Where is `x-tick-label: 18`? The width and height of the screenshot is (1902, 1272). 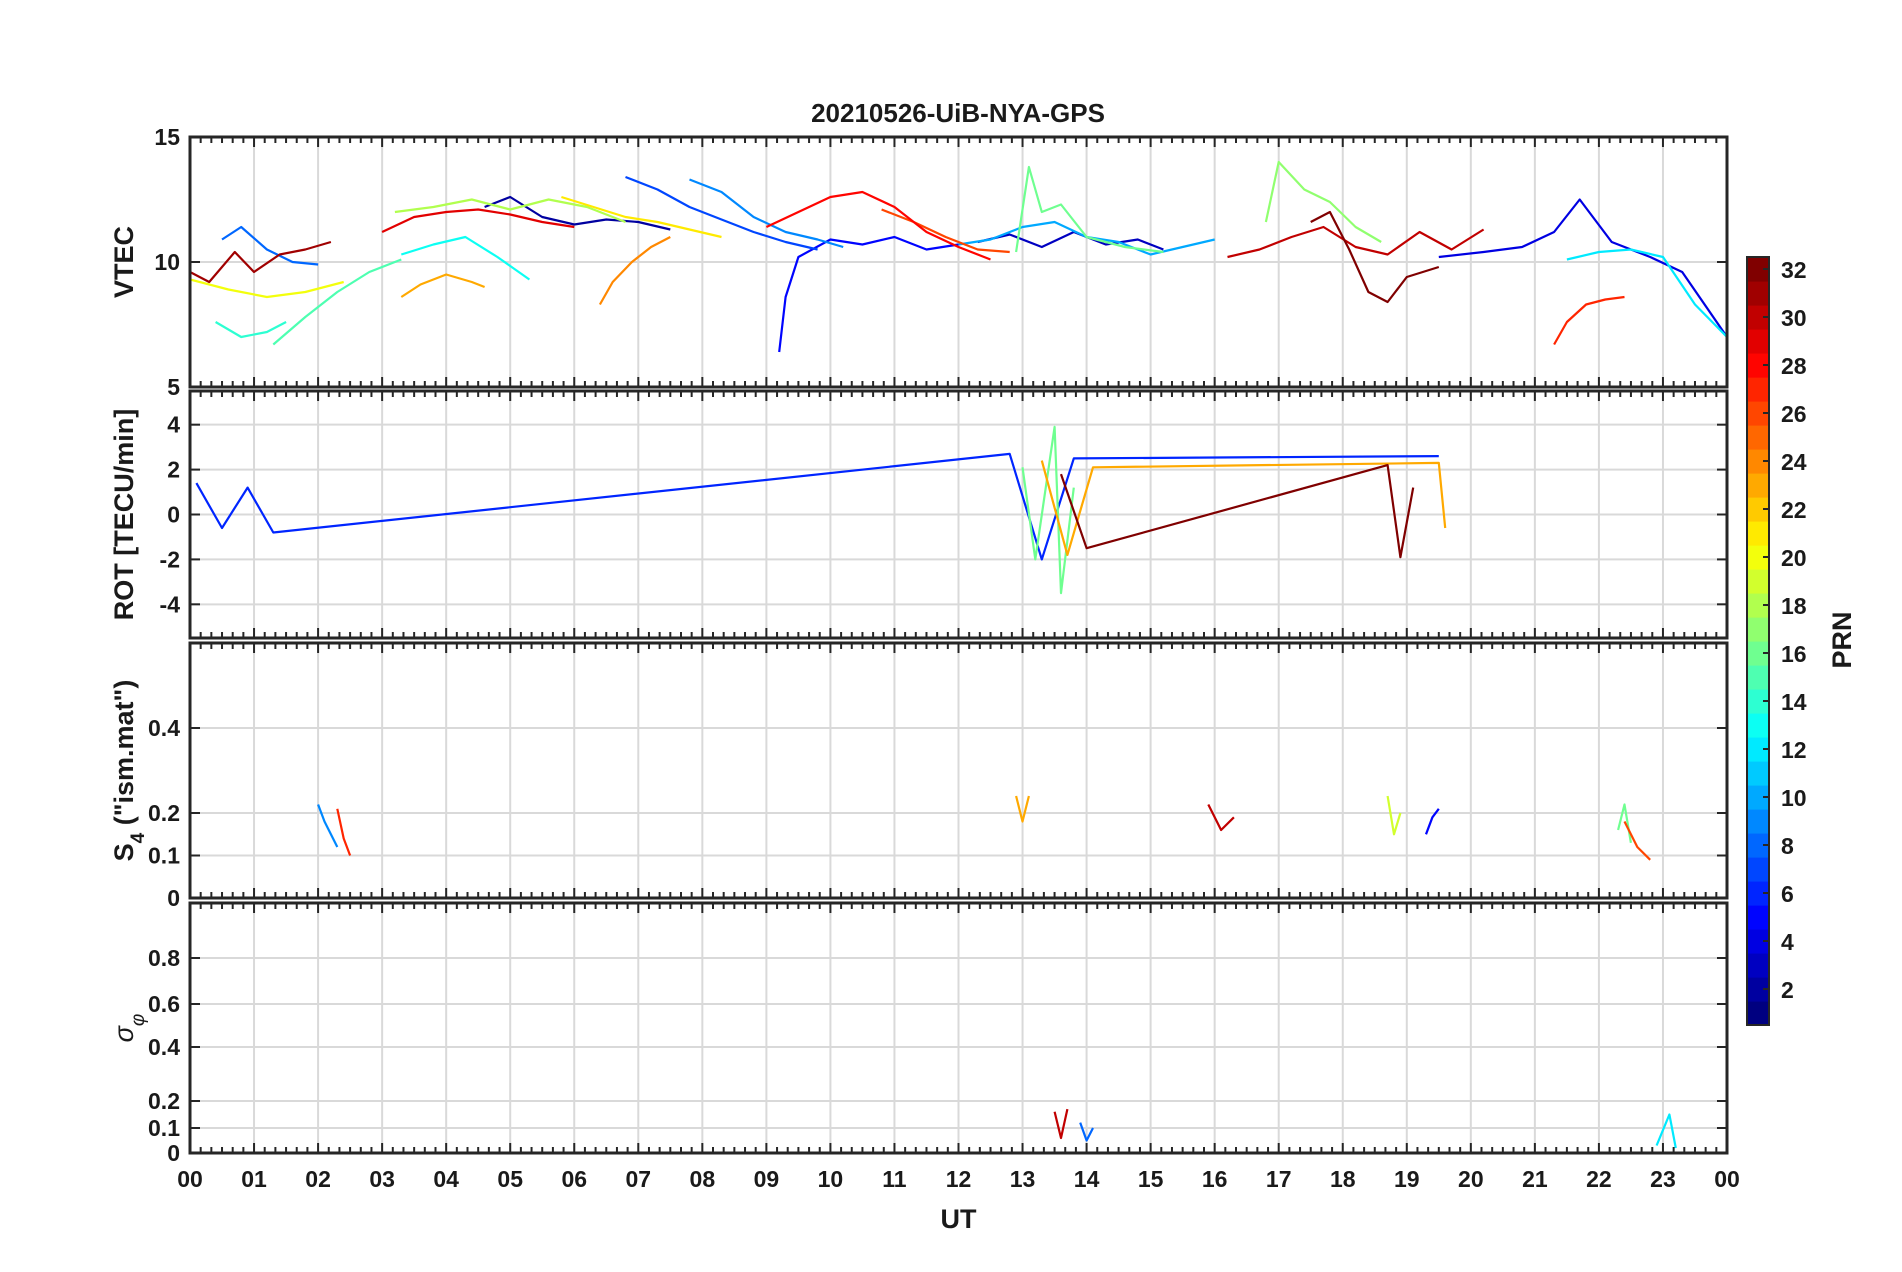
x-tick-label: 18 is located at coordinates (1343, 1179).